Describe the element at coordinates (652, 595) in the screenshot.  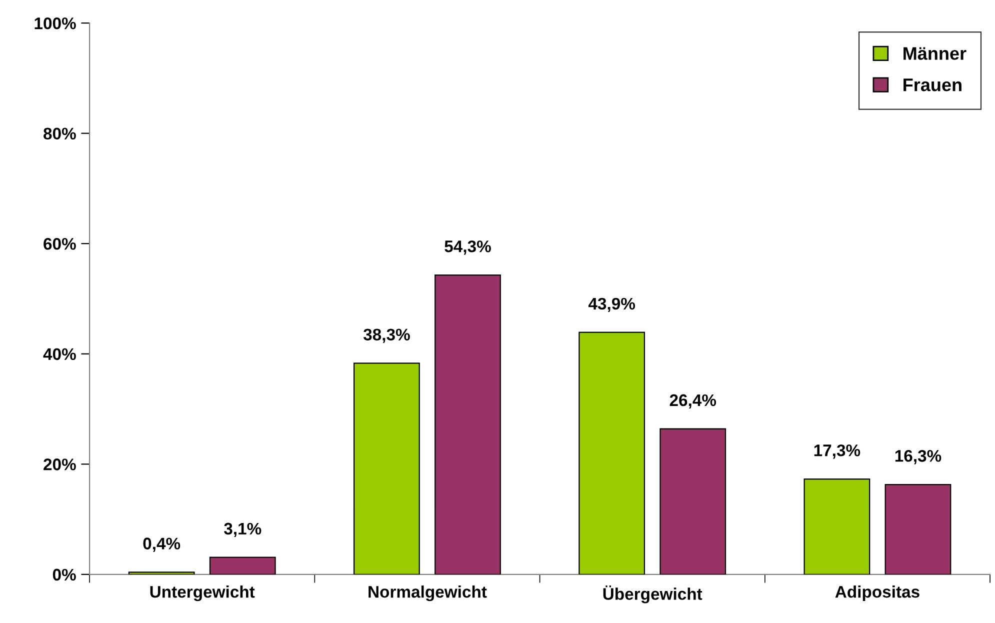
I see `x-tick-label: Übergewicht` at that location.